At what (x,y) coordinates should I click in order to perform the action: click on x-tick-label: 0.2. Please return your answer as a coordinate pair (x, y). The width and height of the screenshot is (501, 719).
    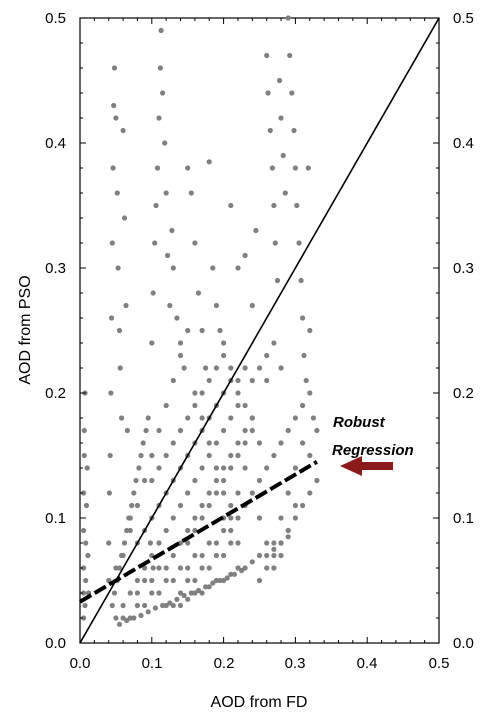
    Looking at the image, I should click on (224, 663).